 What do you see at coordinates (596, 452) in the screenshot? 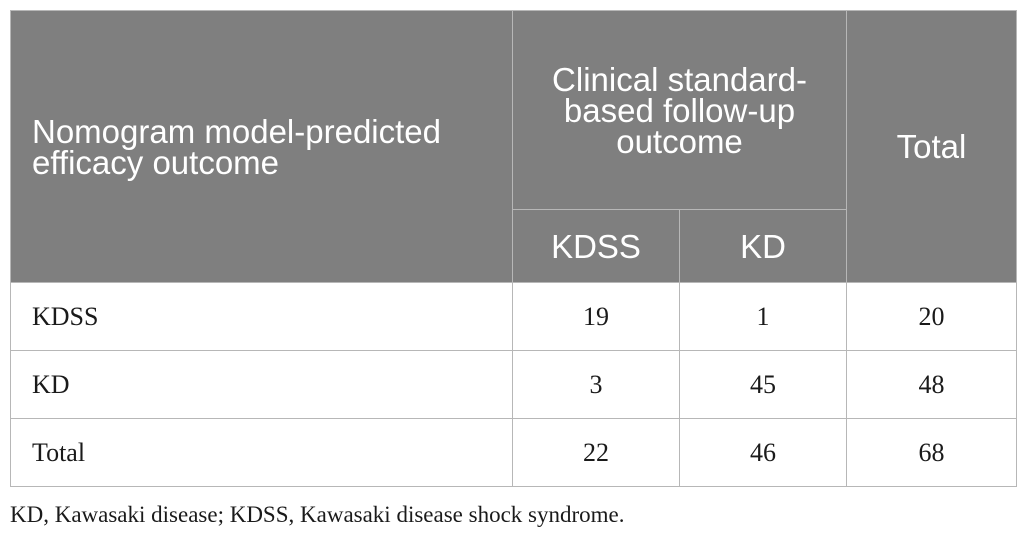
I see `cell-value: 22` at bounding box center [596, 452].